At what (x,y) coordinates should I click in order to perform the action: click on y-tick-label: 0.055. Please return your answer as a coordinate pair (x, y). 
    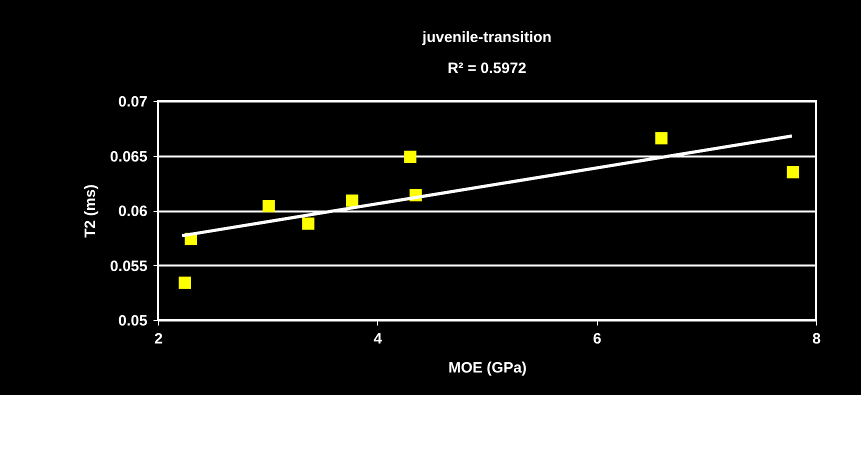
    Looking at the image, I should click on (129, 266).